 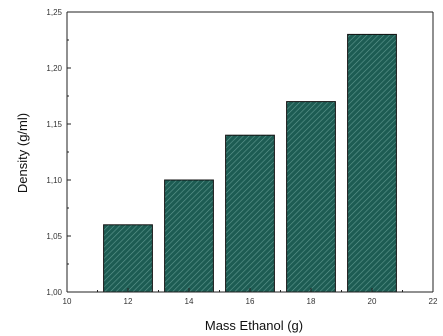 I want to click on y-tick-label: 1,05, so click(x=54, y=236).